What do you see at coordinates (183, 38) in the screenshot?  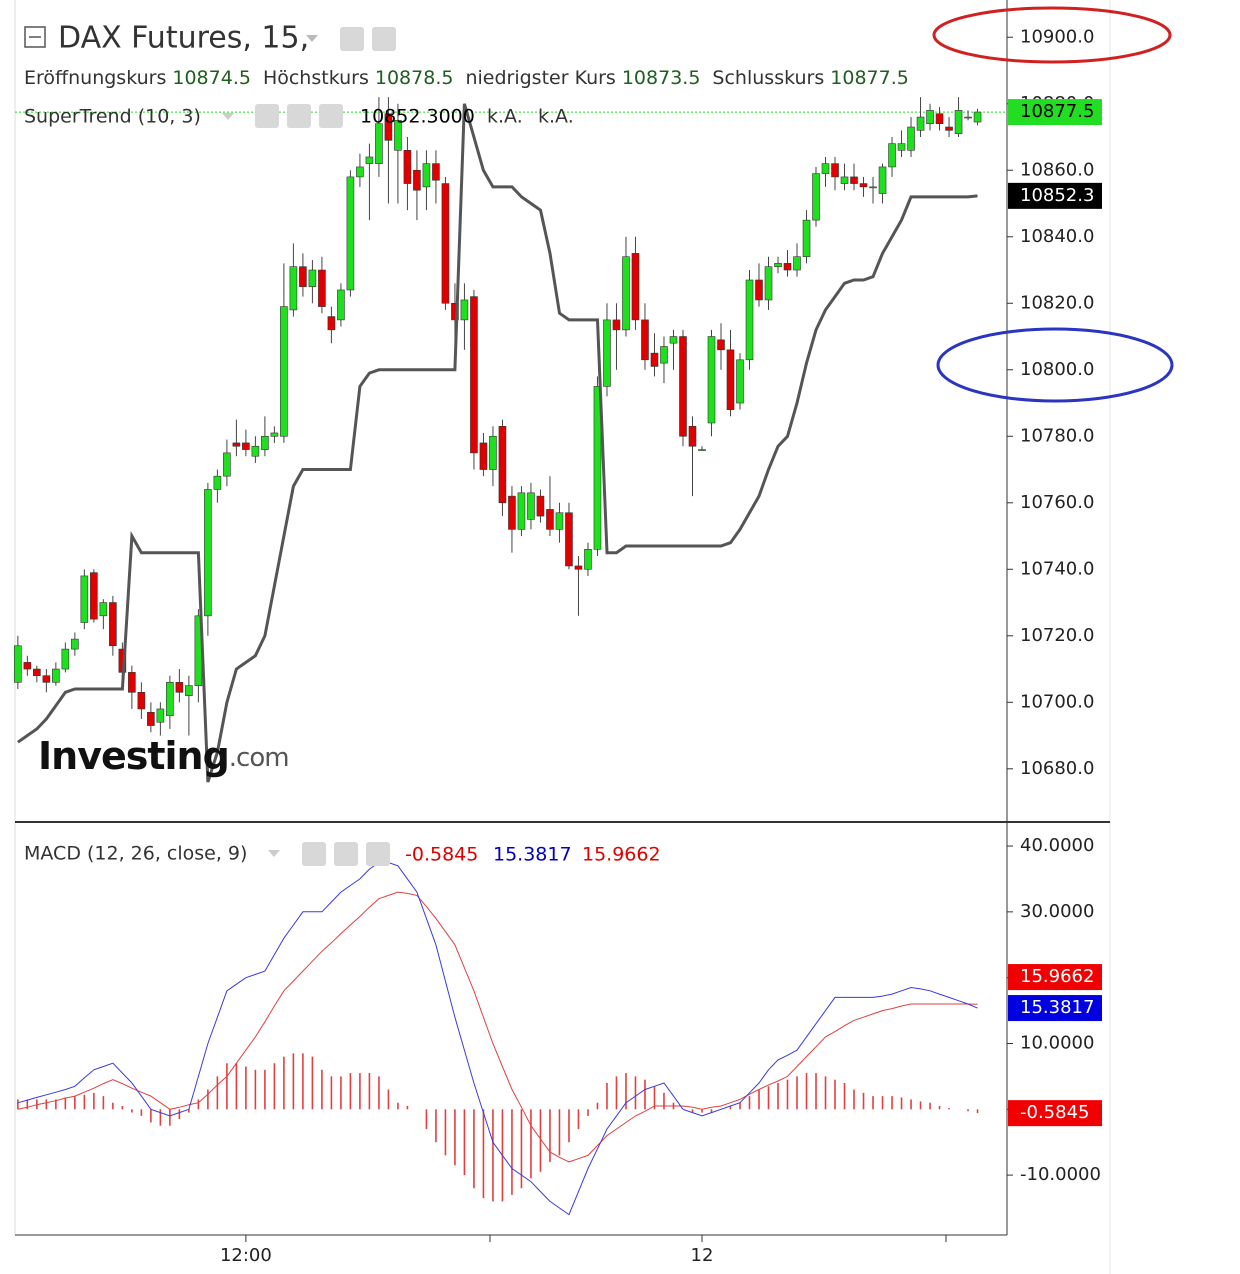 I see `chart-title: DAX Futures, 15,` at bounding box center [183, 38].